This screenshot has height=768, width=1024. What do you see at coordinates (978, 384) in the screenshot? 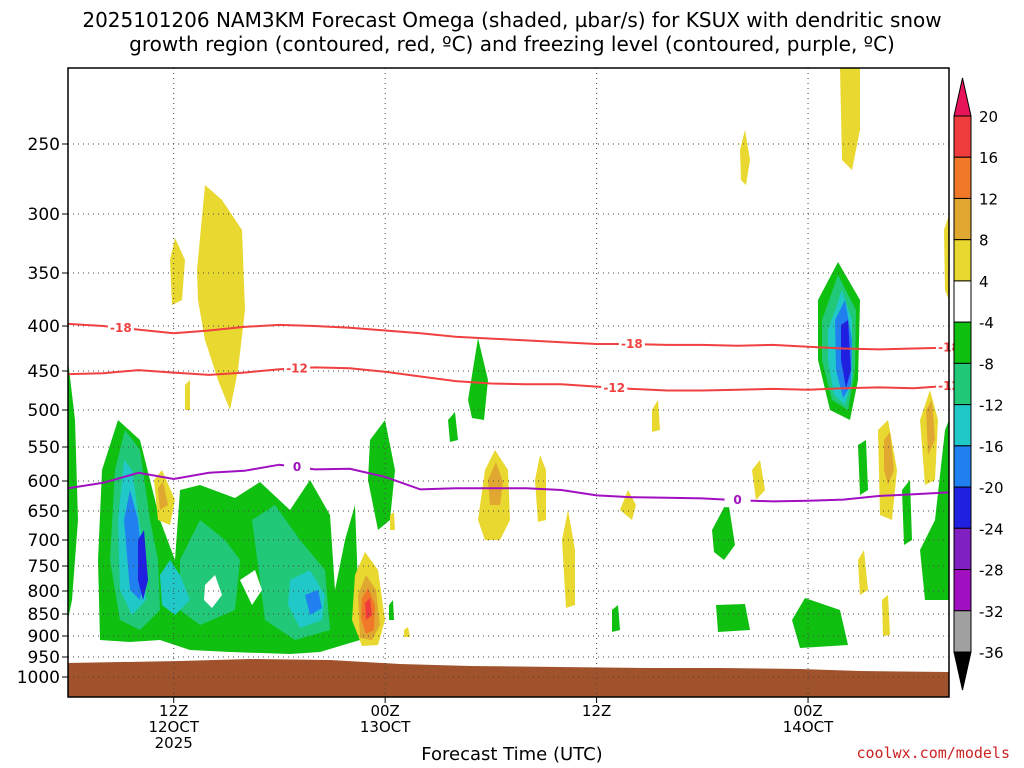
I see `colorbar: 20 16 12 8 4 -4 -8 -12 -16 -20 -24 -28 -32 -36` at bounding box center [978, 384].